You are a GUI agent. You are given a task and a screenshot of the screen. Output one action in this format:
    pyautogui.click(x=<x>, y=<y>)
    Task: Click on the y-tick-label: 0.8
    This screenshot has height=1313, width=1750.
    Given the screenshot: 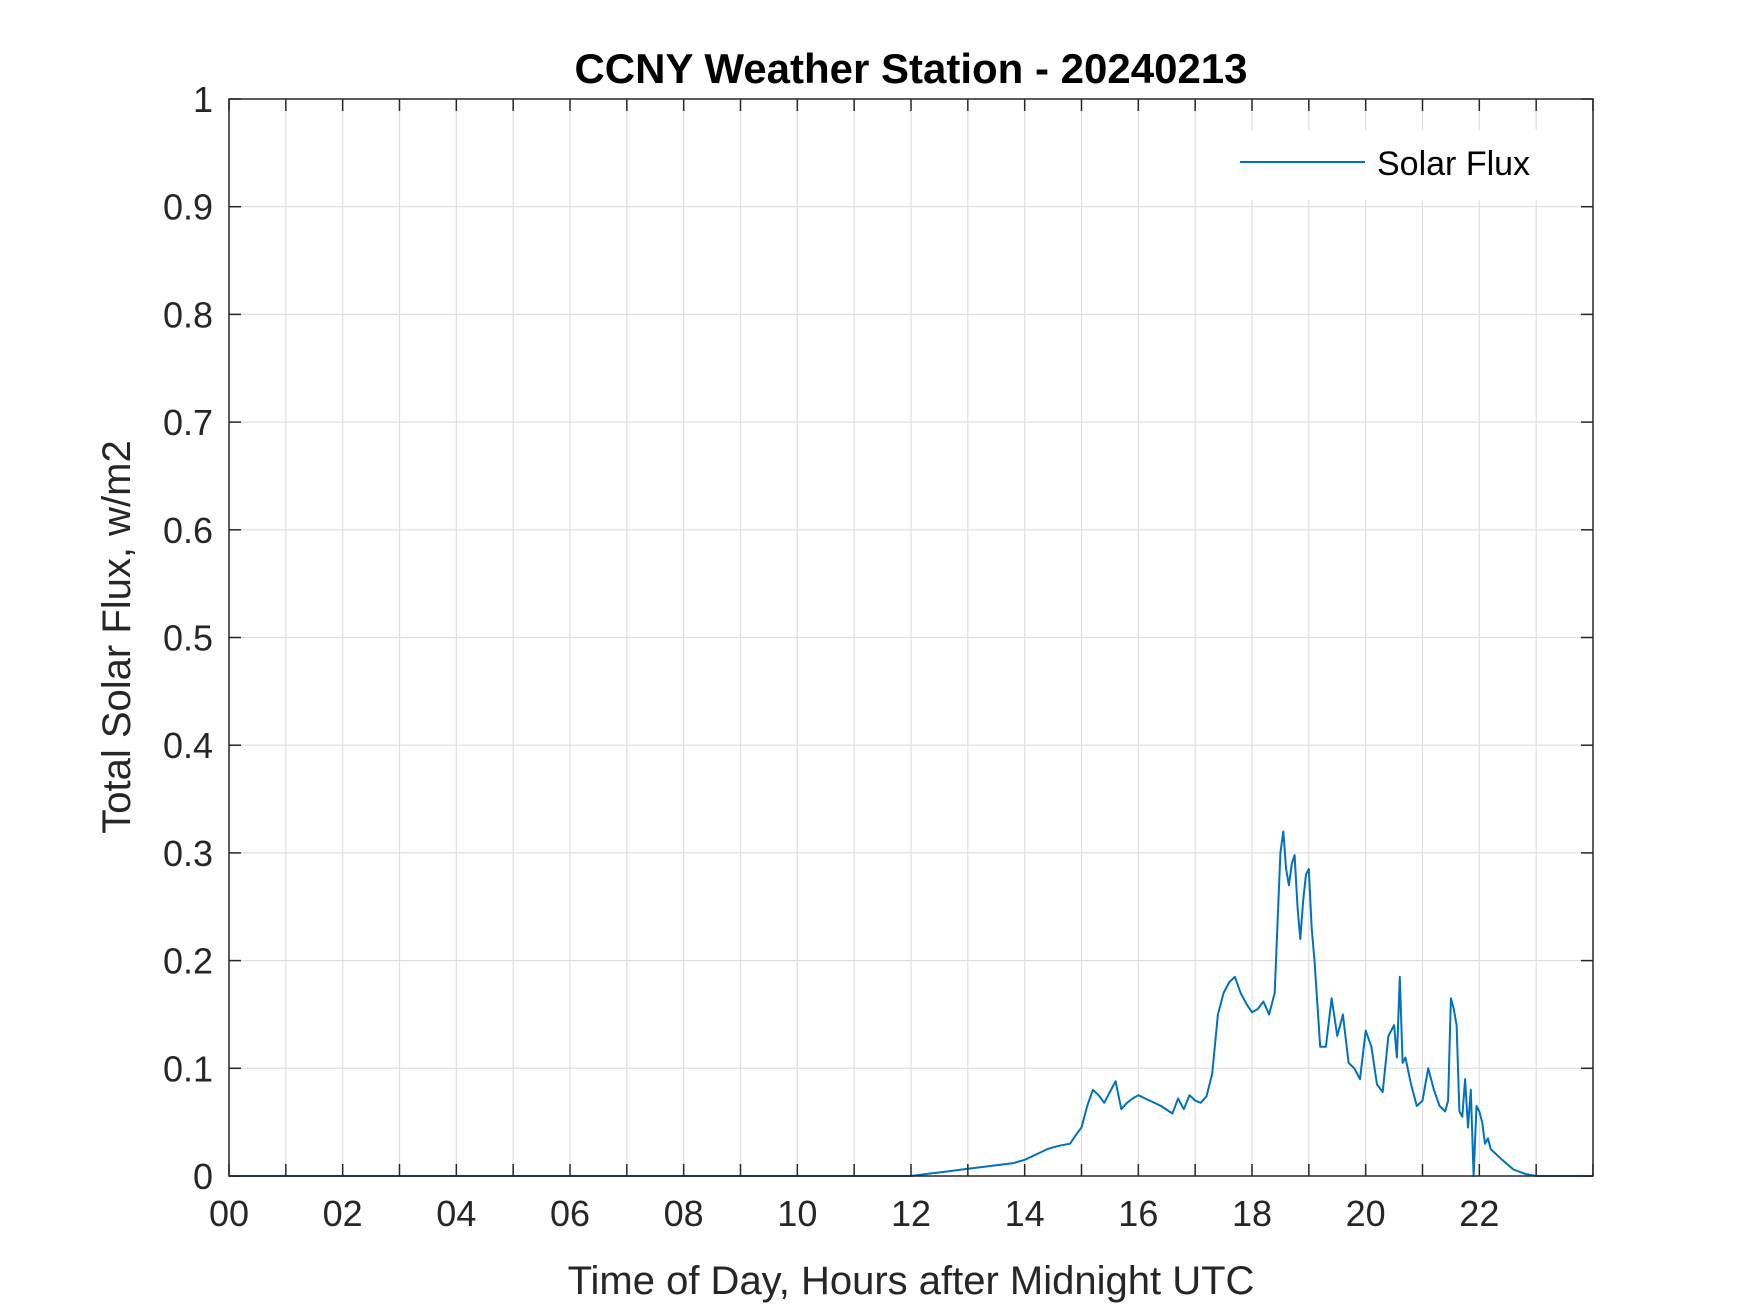 What is the action you would take?
    pyautogui.click(x=188, y=314)
    